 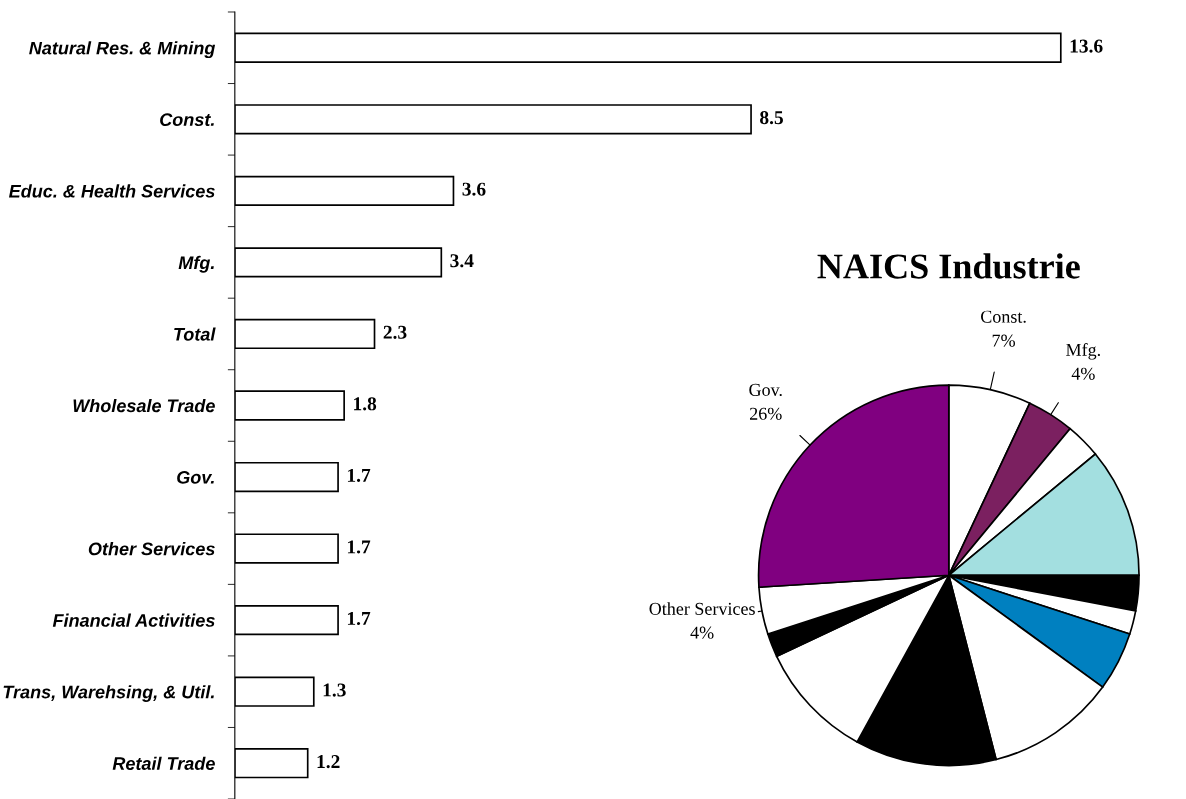 What do you see at coordinates (1083, 351) in the screenshot?
I see `slice-label: Mfg.` at bounding box center [1083, 351].